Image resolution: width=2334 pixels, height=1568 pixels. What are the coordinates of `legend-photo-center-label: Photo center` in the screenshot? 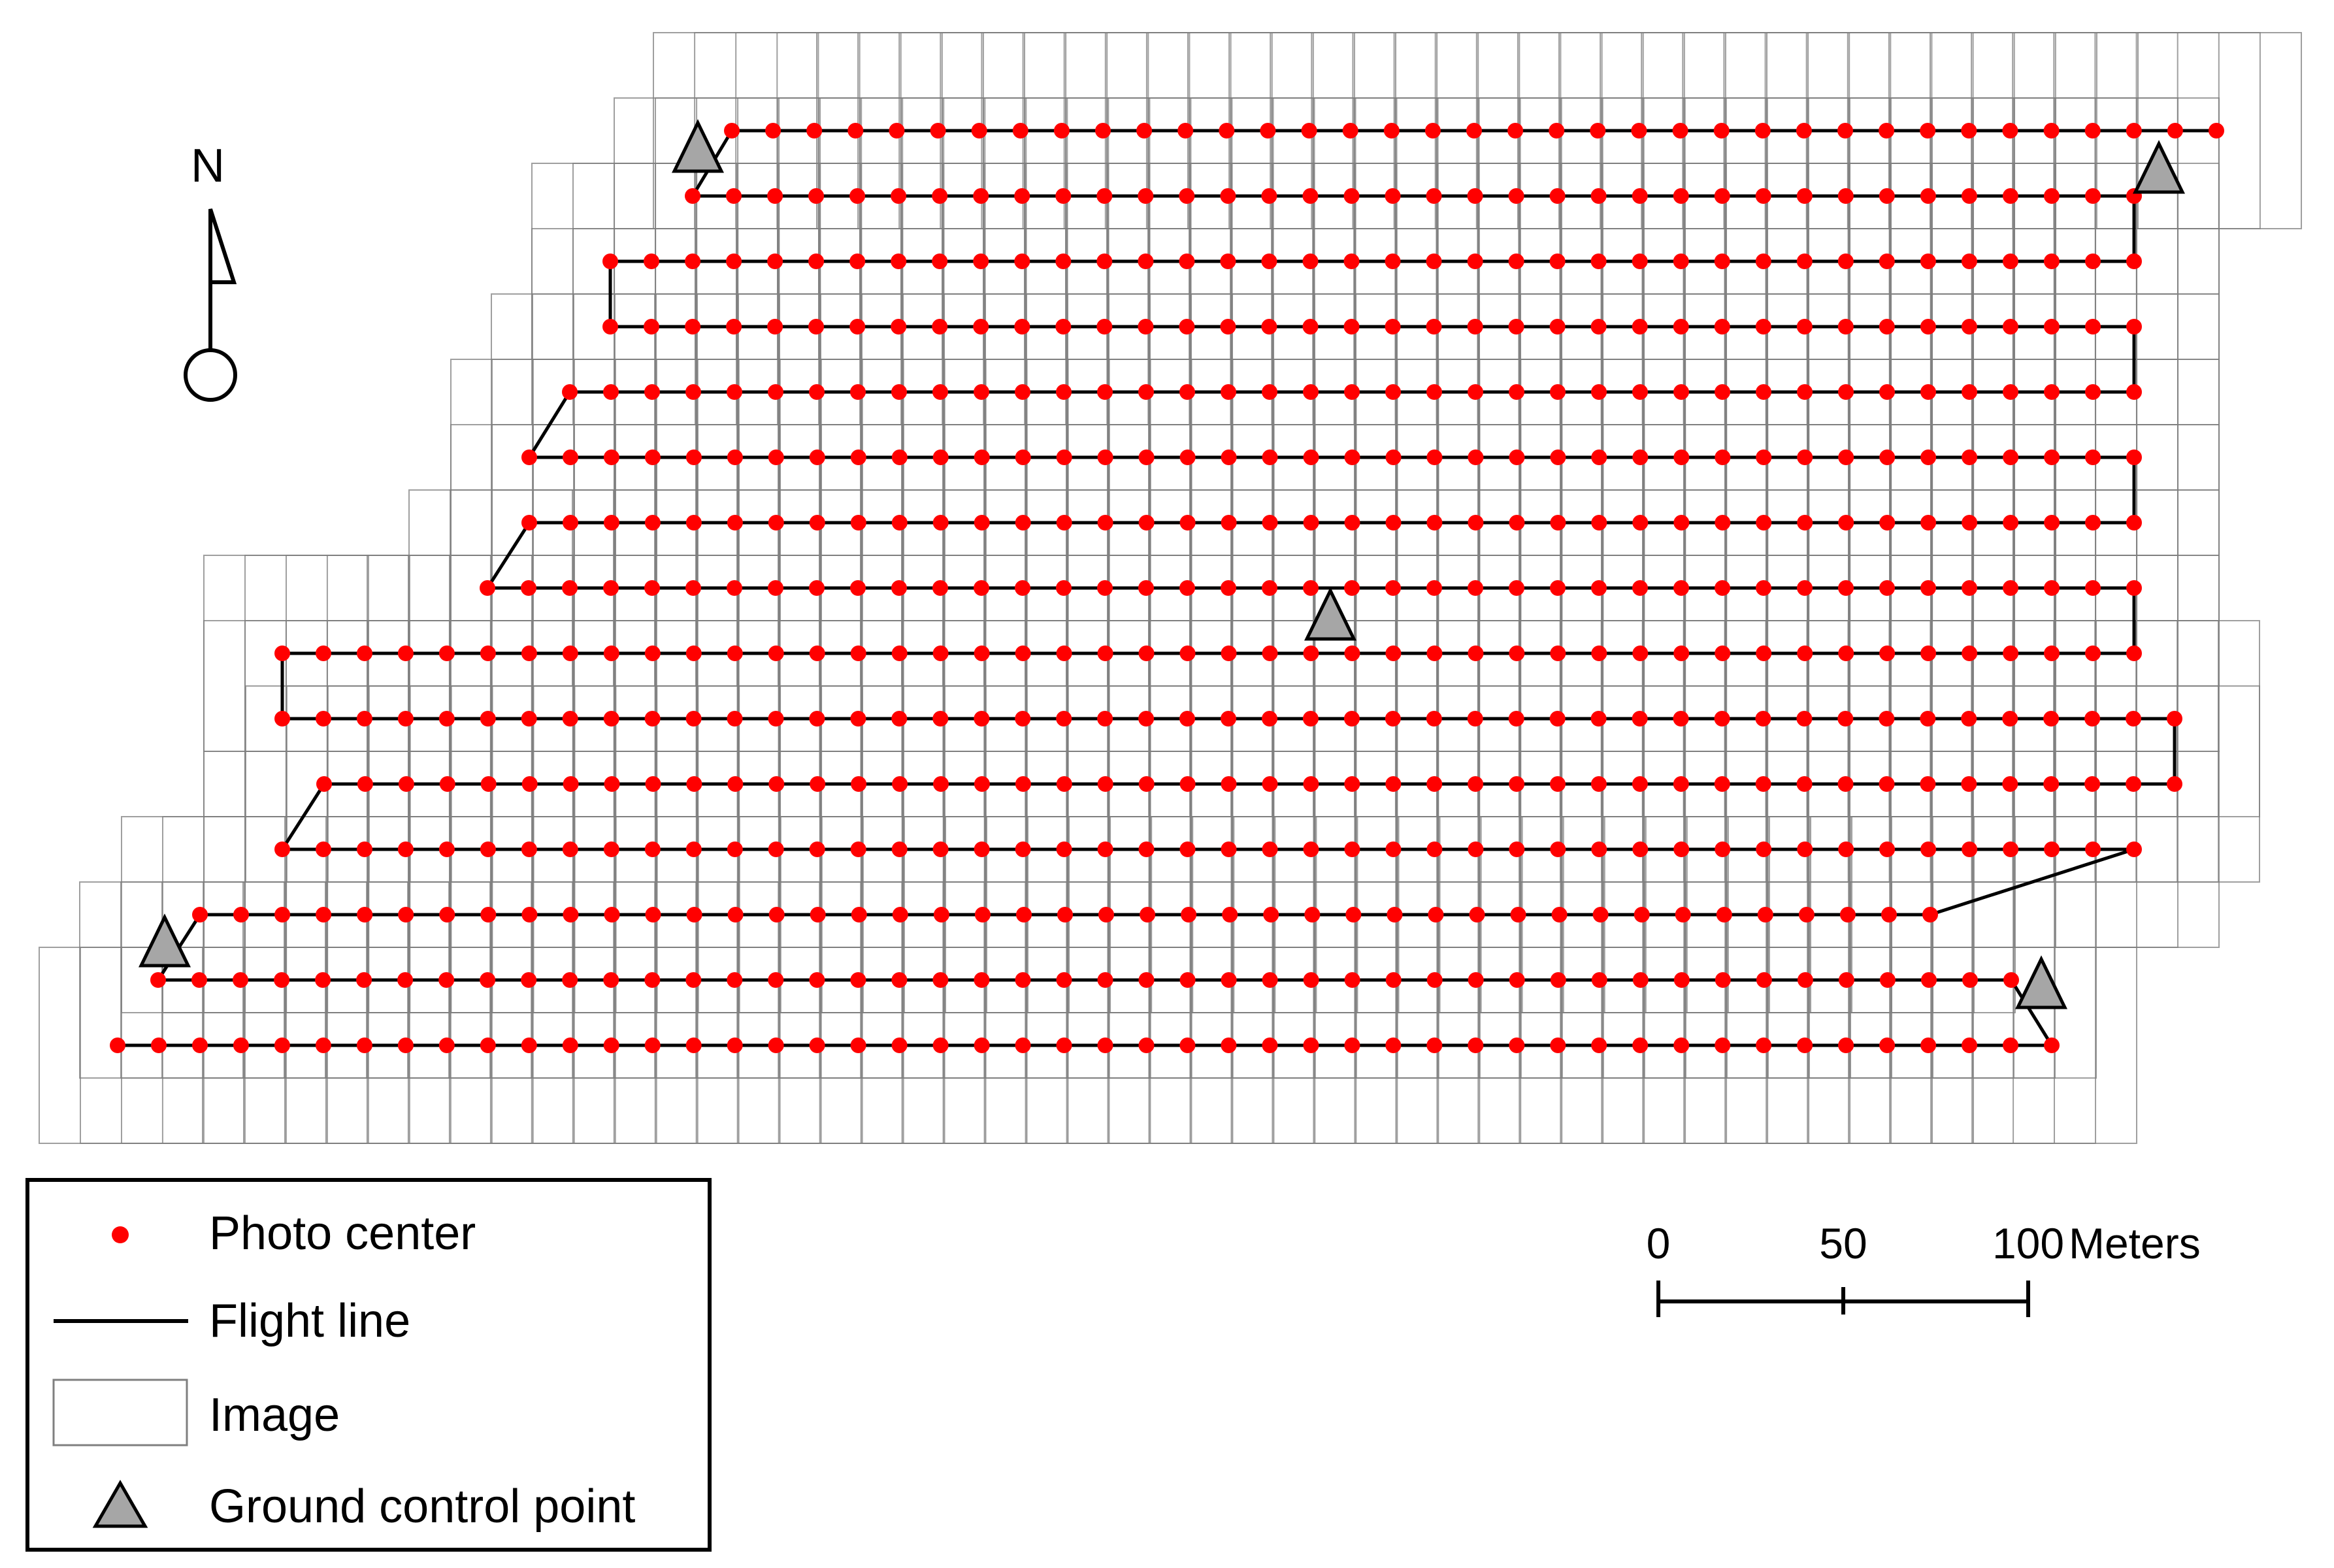 It's located at (342, 1233).